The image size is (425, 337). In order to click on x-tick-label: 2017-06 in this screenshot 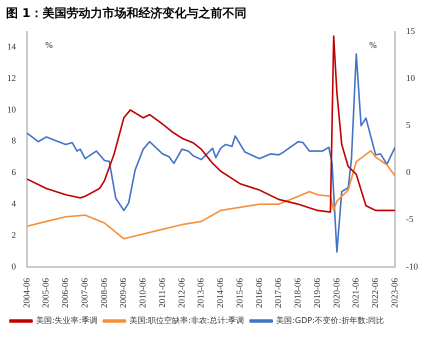, I will do `click(278, 293)`.